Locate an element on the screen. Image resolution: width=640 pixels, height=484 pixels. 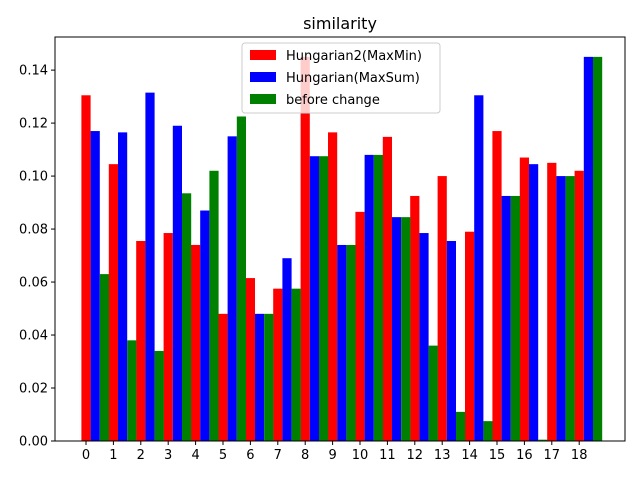
y-tick-label: 0.02 is located at coordinates (33, 389).